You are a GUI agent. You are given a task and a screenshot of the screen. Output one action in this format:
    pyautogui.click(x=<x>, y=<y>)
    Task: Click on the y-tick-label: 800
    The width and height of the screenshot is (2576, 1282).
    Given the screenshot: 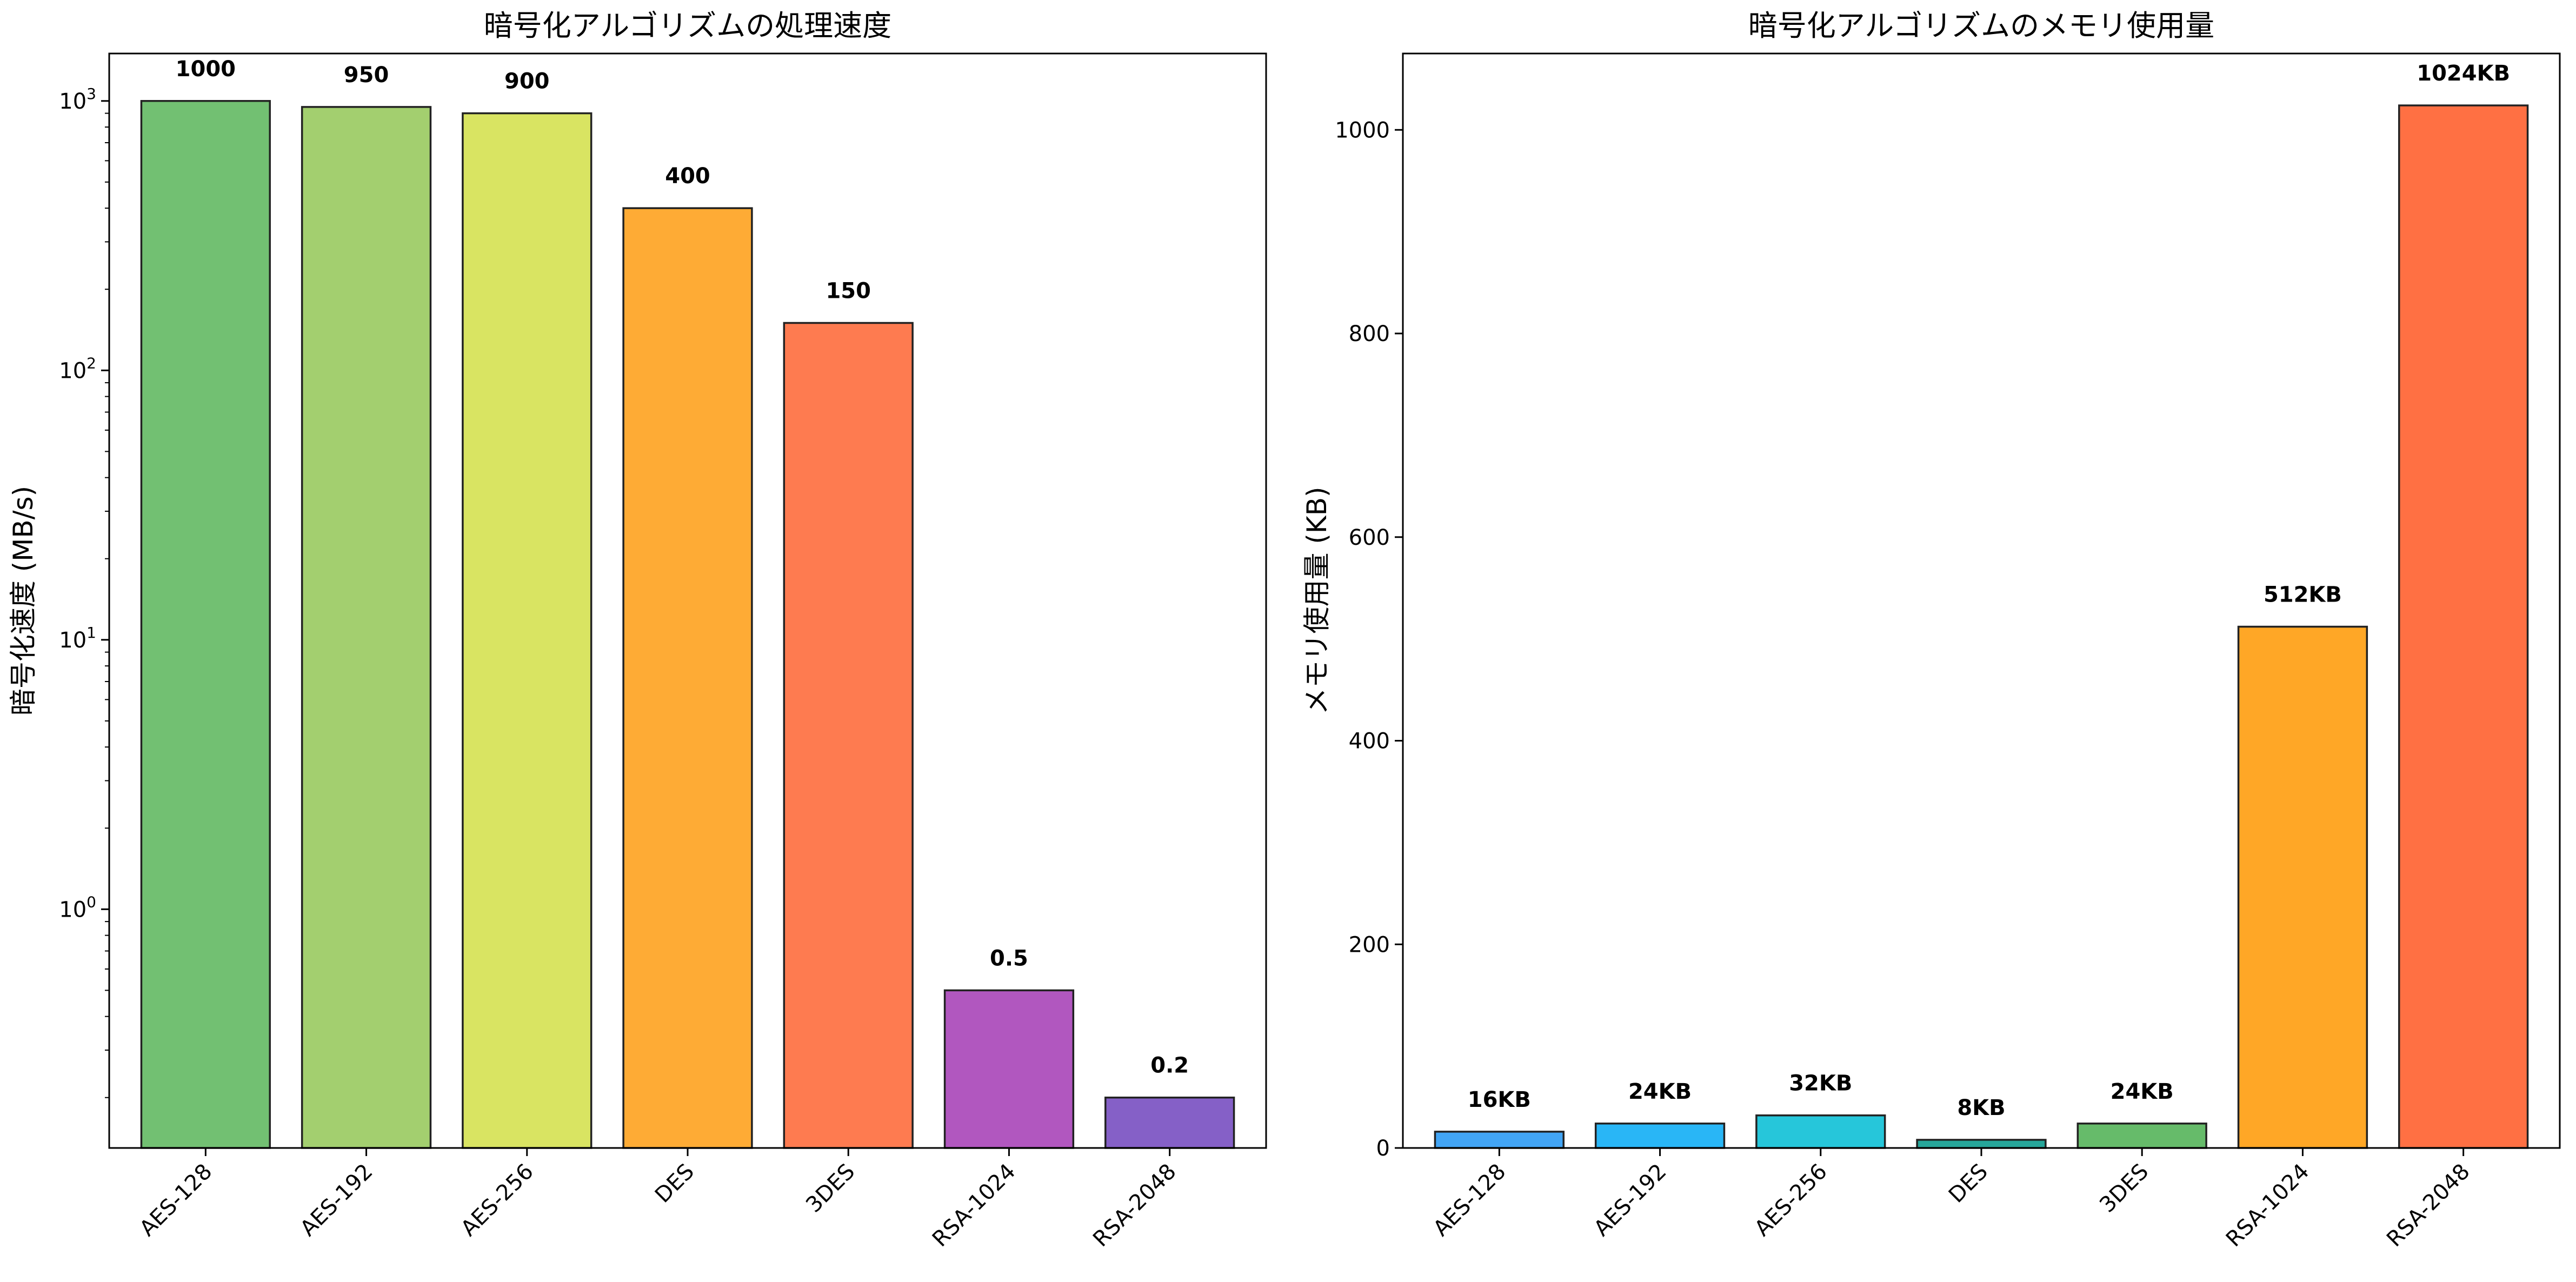 What is the action you would take?
    pyautogui.click(x=1369, y=334)
    